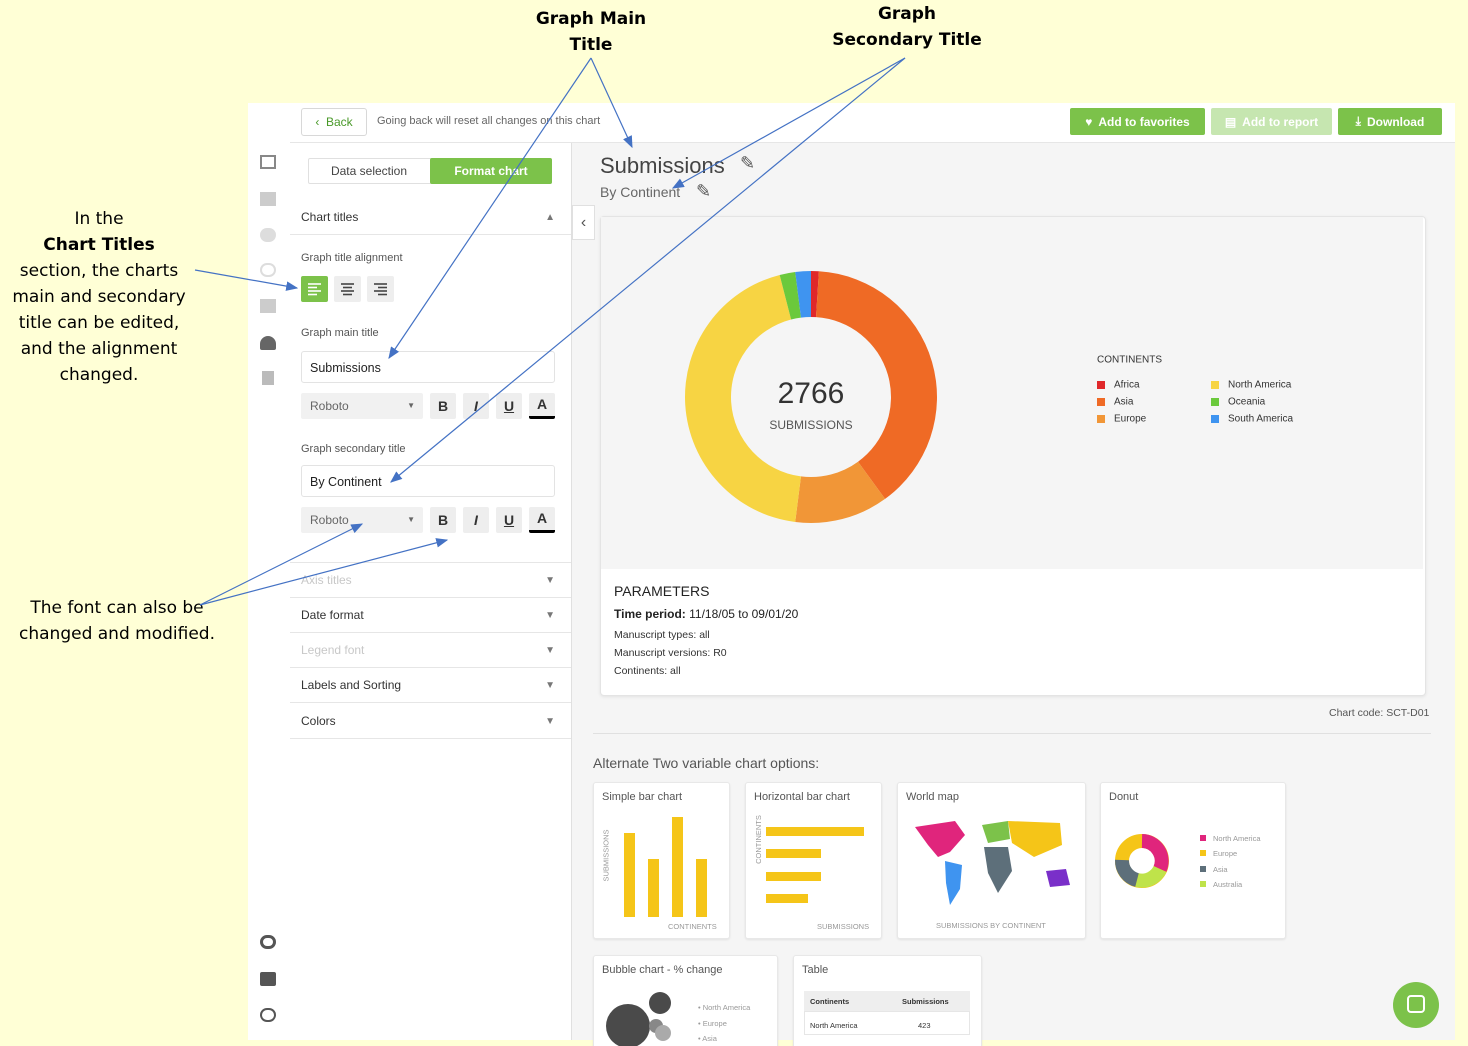 This screenshot has width=1468, height=1046. I want to click on thumb-legend-label: • Europe, so click(712, 1023).